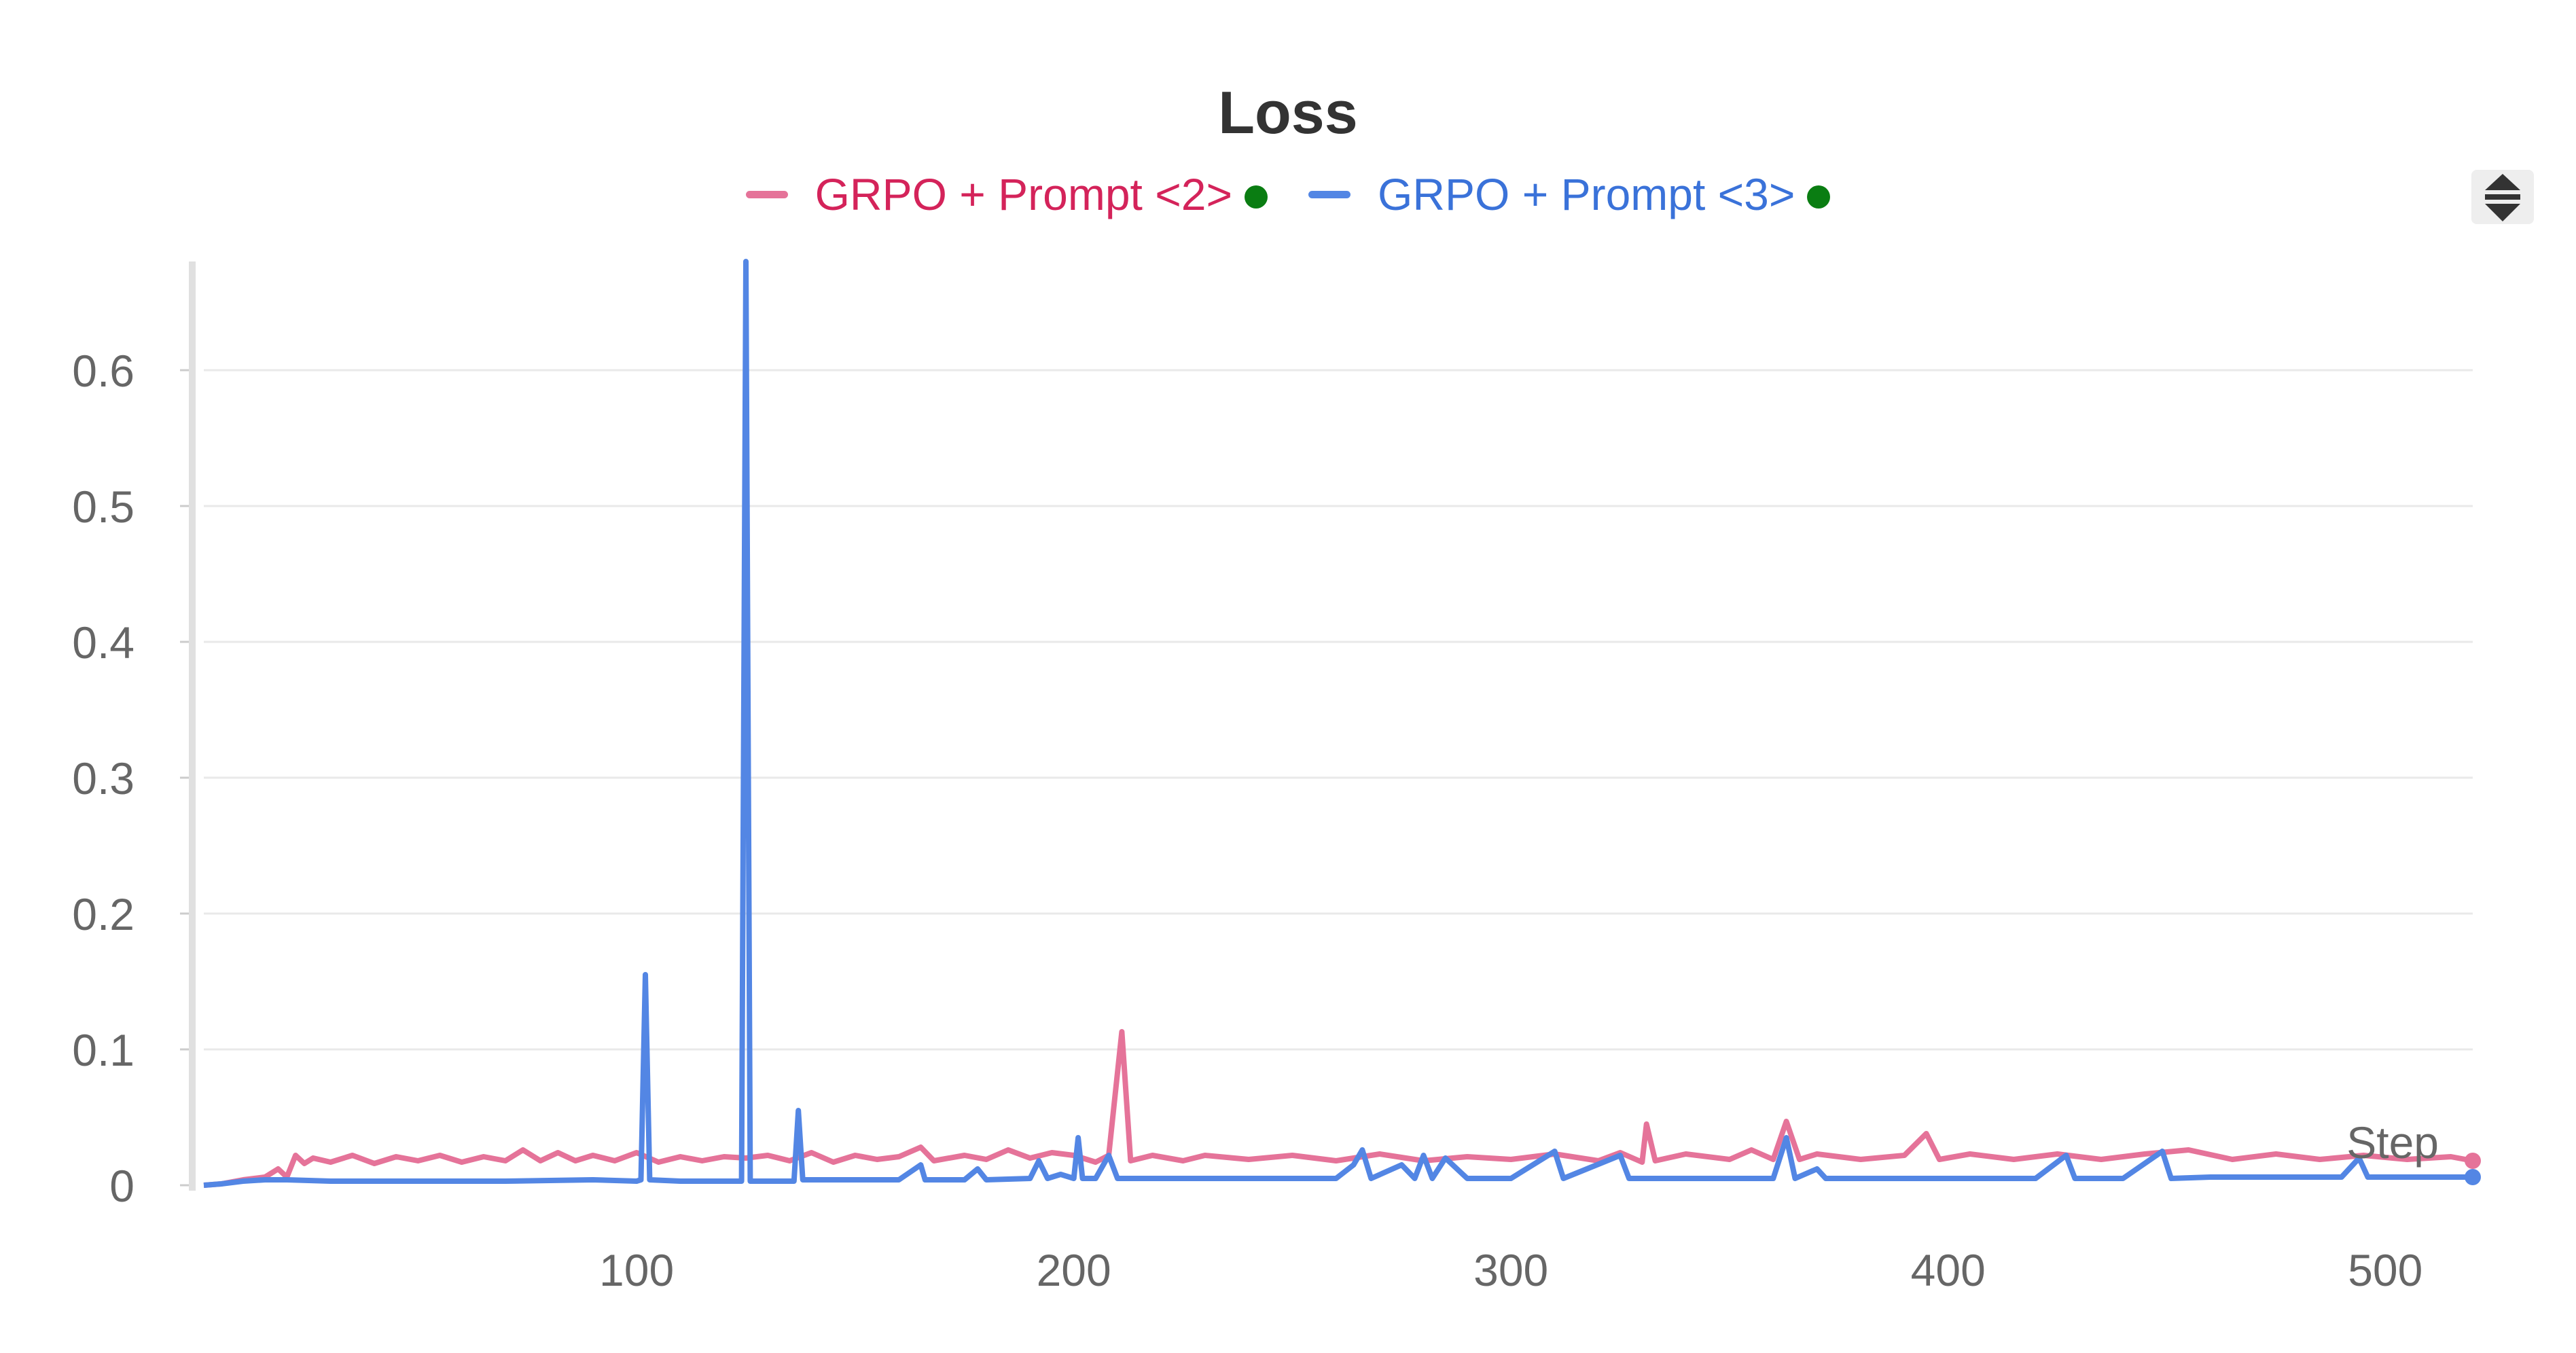 This screenshot has width=2576, height=1353. I want to click on y-tick-label: 0.6, so click(104, 371).